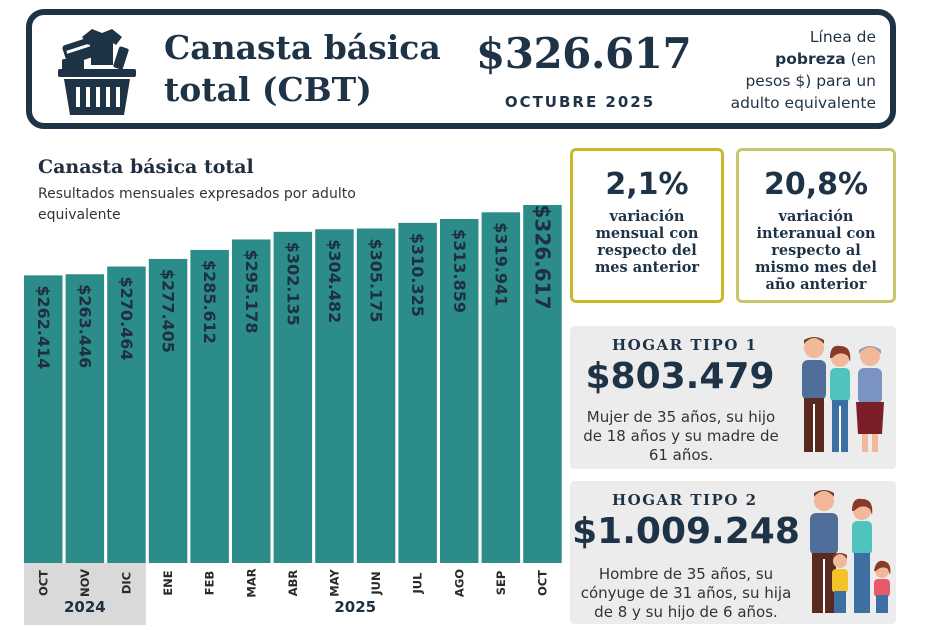 This screenshot has height=630, width=925. What do you see at coordinates (126, 319) in the screenshot?
I see `data-label-2: $270.464` at bounding box center [126, 319].